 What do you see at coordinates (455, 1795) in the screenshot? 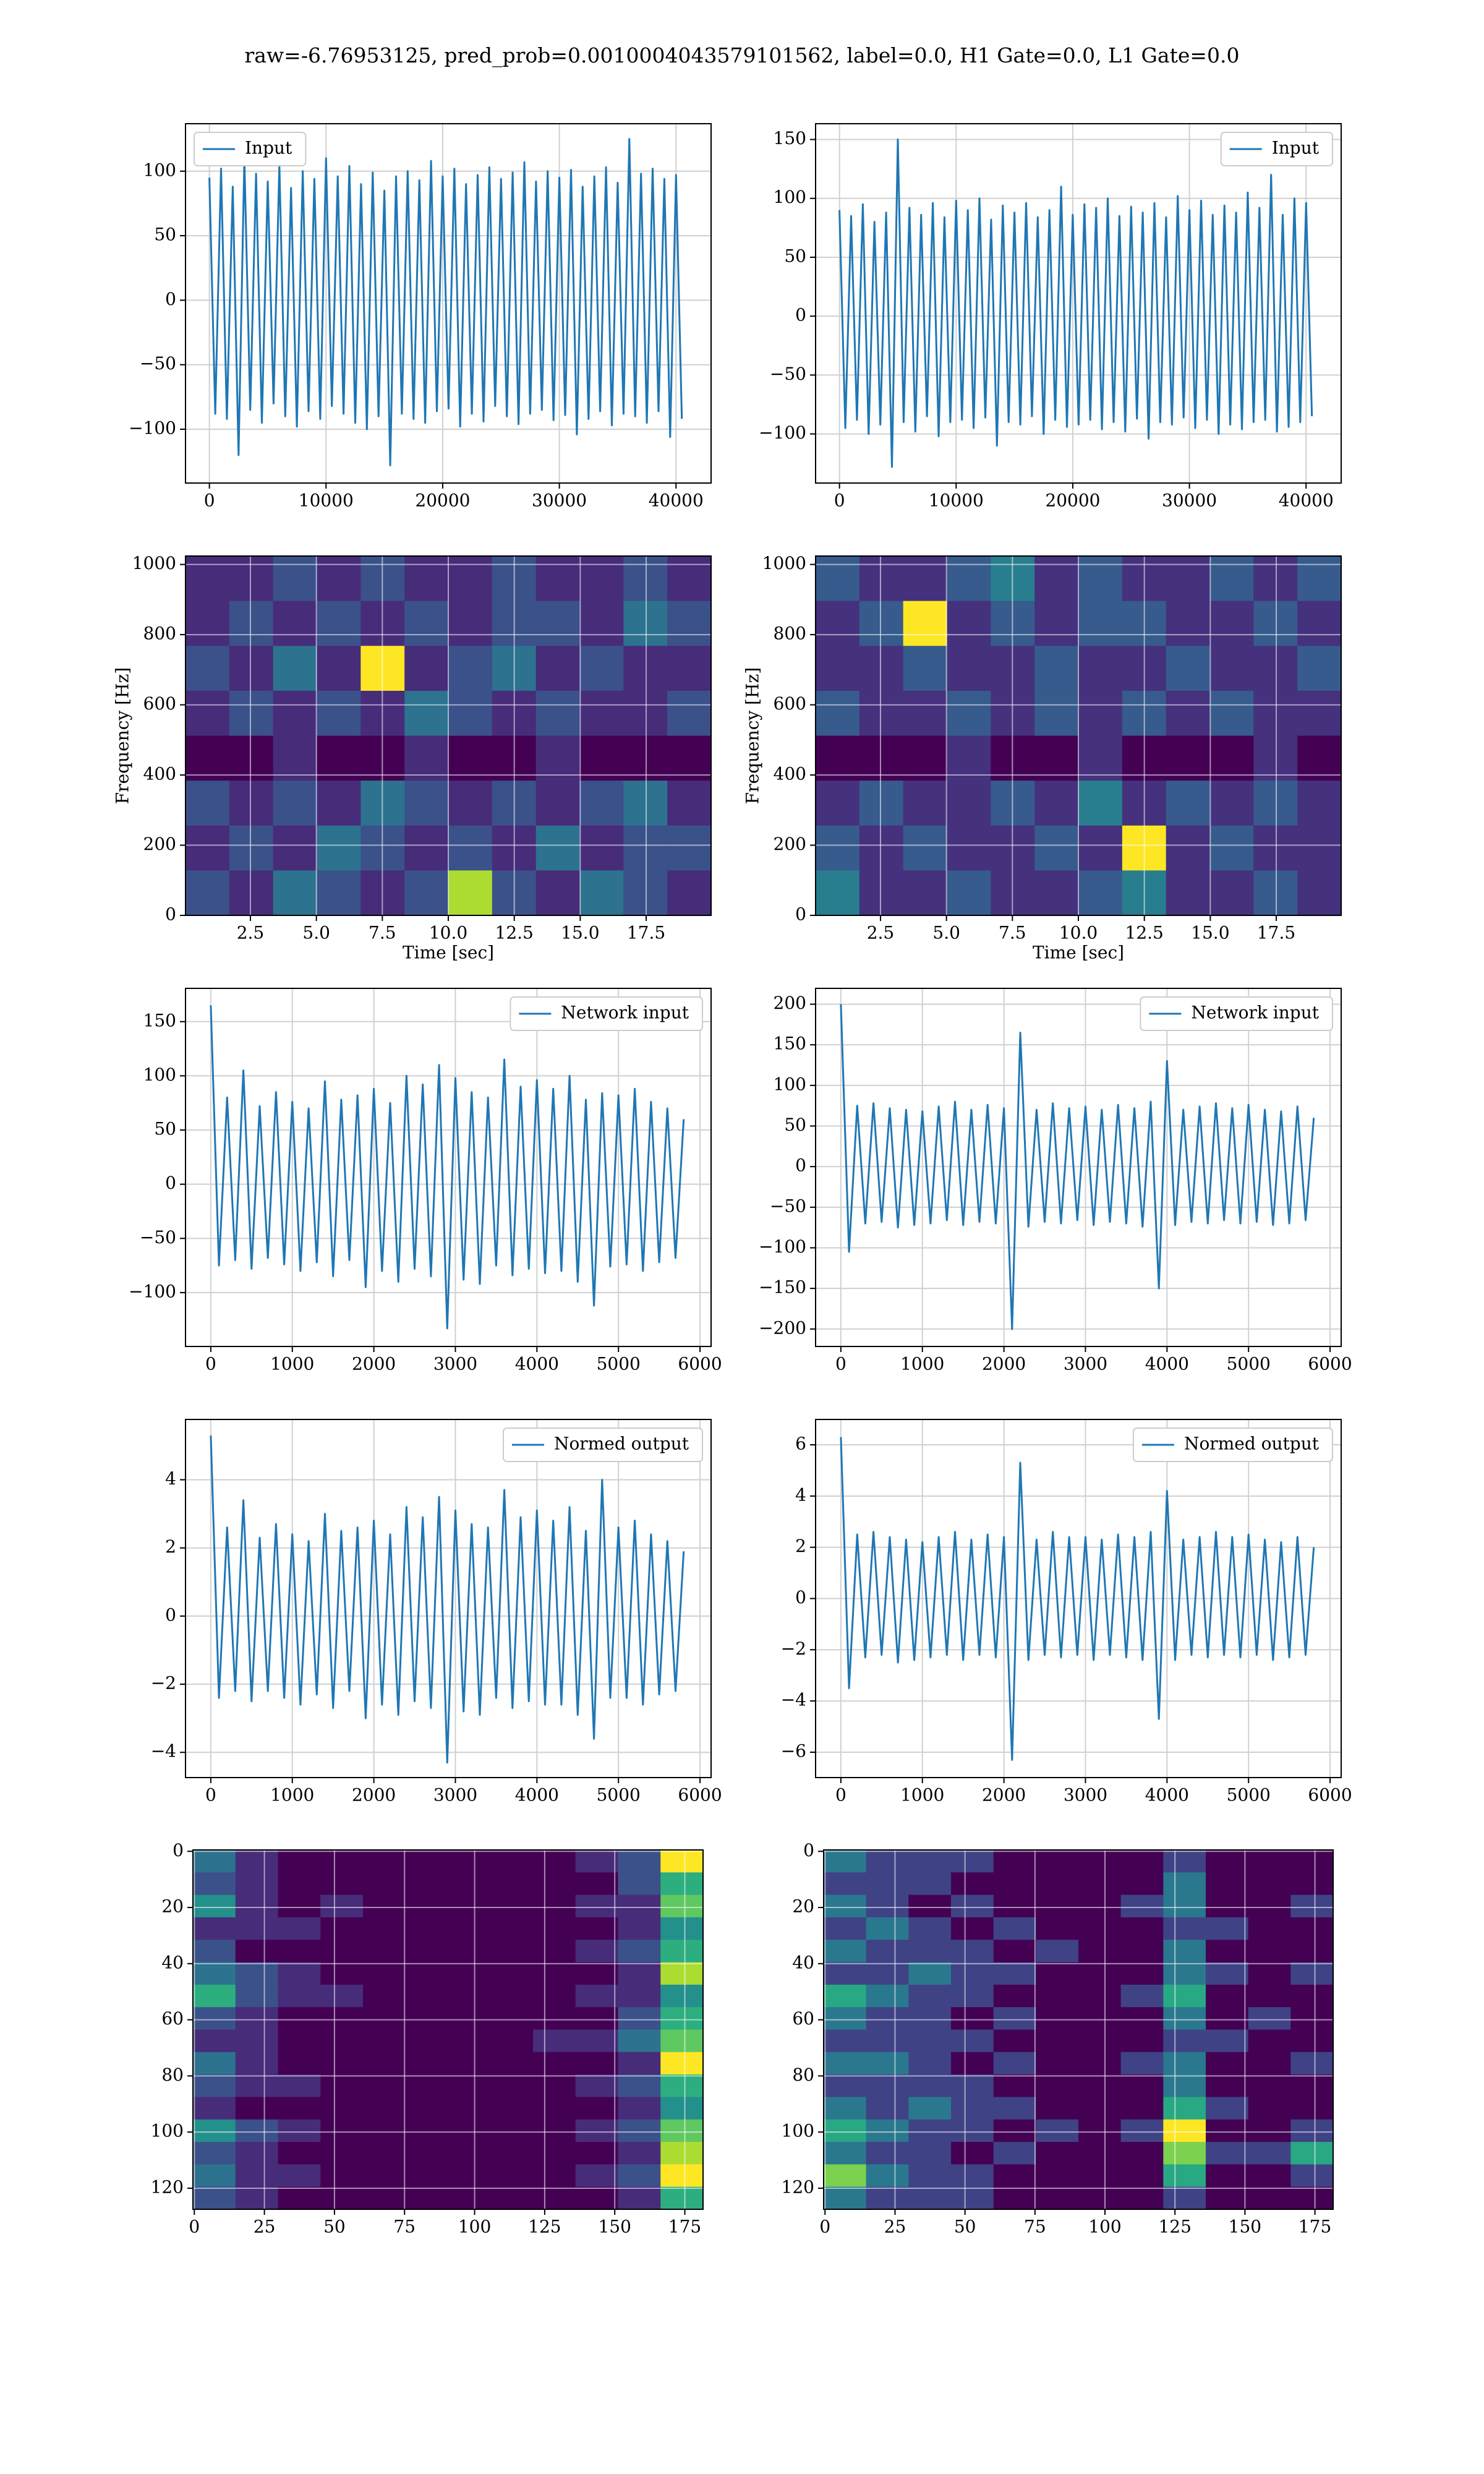
I see `x-tick-label: 3000` at bounding box center [455, 1795].